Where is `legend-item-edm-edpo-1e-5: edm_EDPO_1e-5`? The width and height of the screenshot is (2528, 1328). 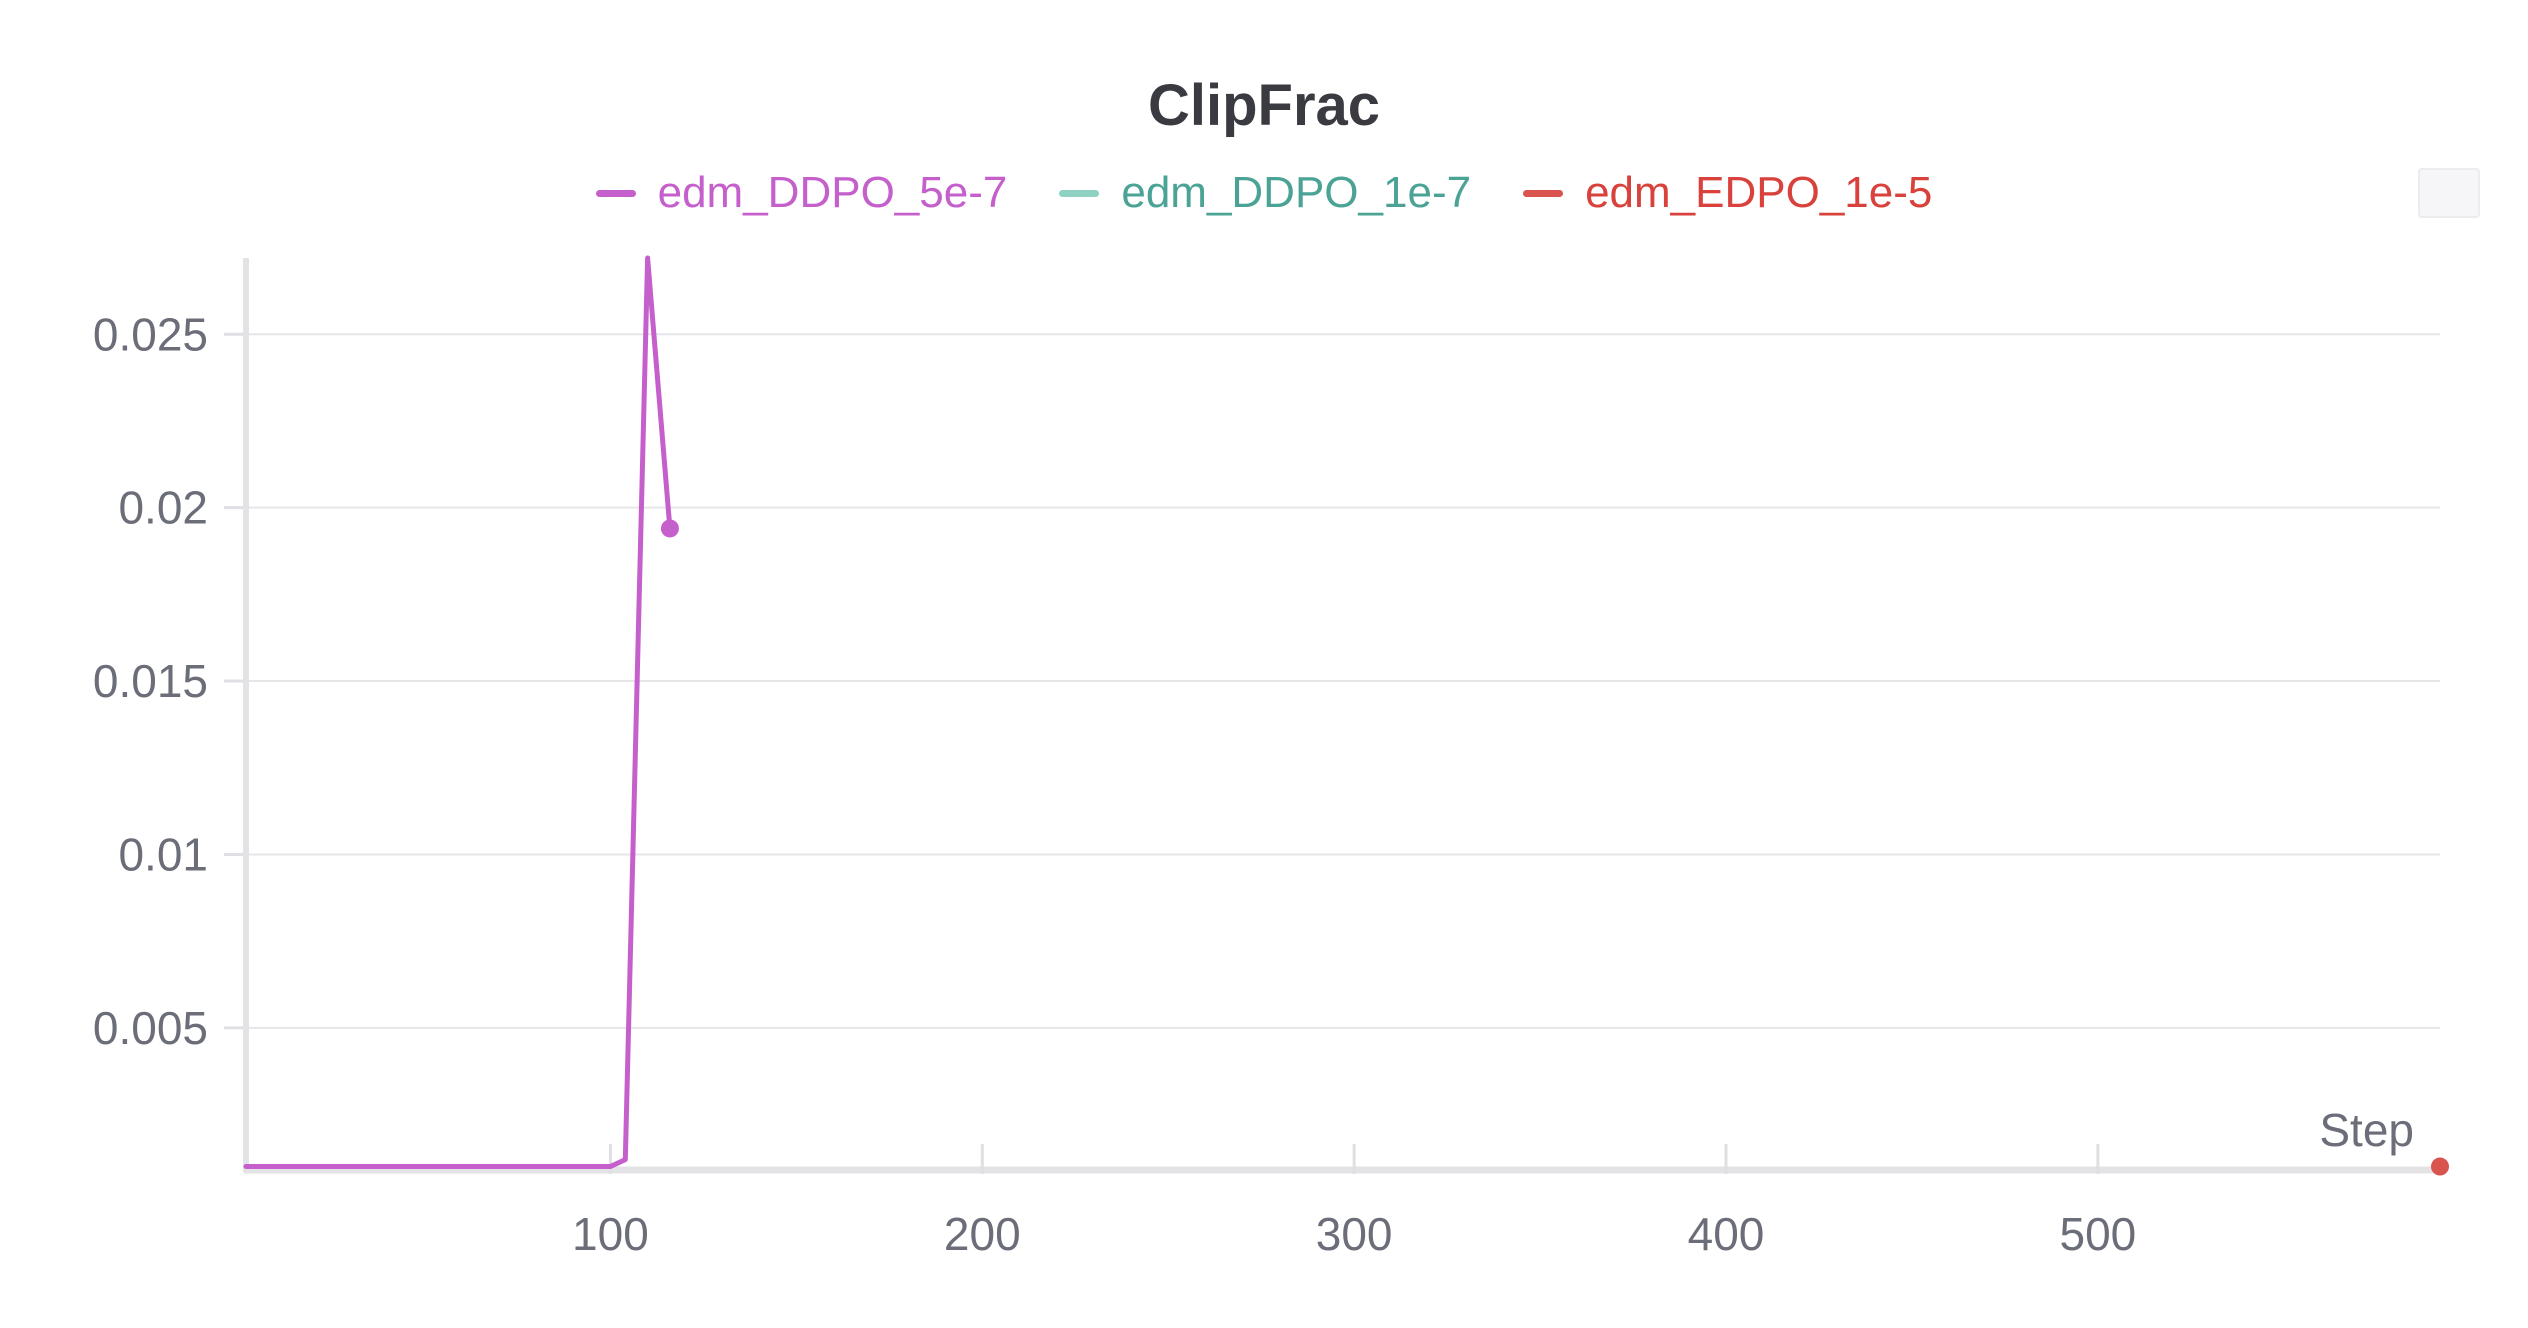 legend-item-edm-edpo-1e-5: edm_EDPO_1e-5 is located at coordinates (1727, 193).